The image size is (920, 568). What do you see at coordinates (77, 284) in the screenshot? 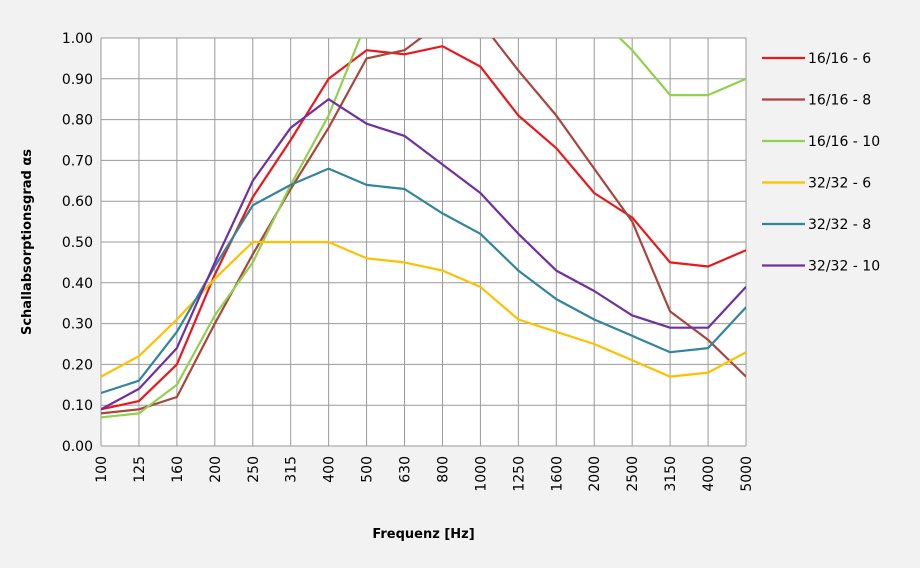
I see `y-tick-label: 0.40` at bounding box center [77, 284].